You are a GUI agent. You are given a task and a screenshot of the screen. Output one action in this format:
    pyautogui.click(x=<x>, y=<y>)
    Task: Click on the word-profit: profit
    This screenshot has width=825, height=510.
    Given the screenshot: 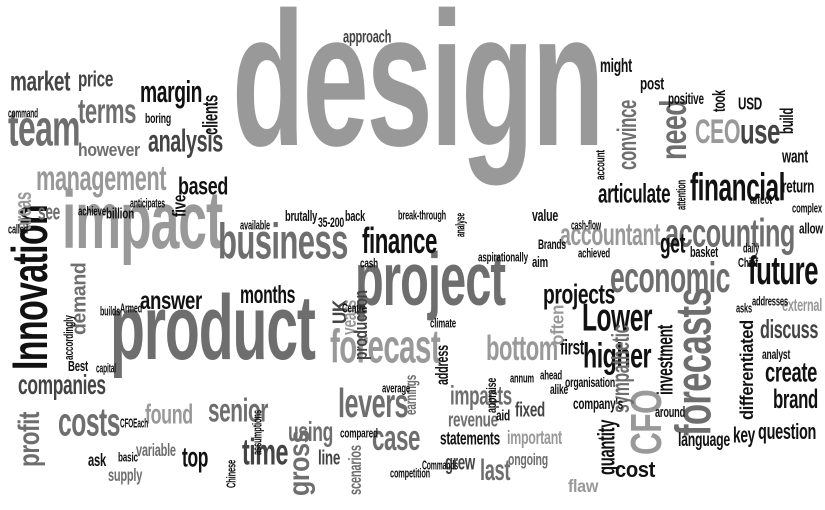 What is the action you would take?
    pyautogui.click(x=29, y=439)
    